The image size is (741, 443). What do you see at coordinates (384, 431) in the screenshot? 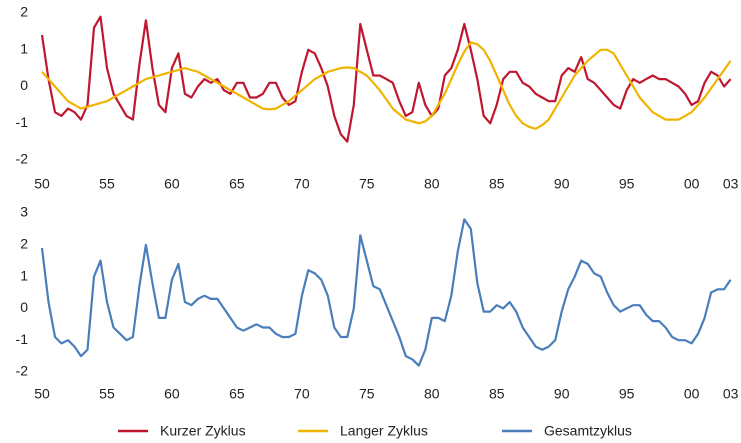
I see `legend-label: Langer Zyklus` at bounding box center [384, 431].